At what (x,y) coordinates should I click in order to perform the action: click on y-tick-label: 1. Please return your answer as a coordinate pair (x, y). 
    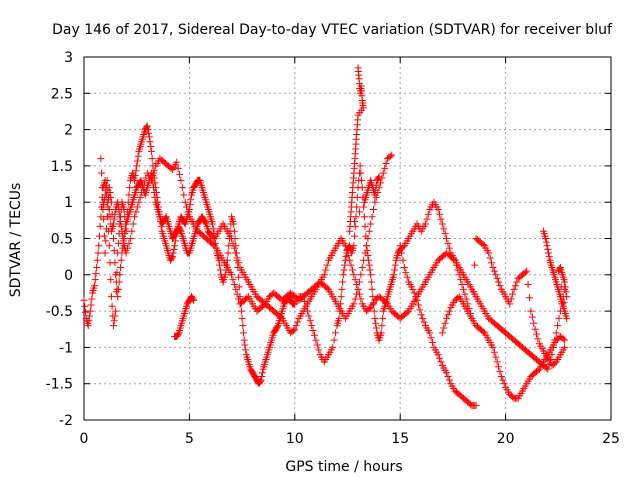
    Looking at the image, I should click on (68, 203).